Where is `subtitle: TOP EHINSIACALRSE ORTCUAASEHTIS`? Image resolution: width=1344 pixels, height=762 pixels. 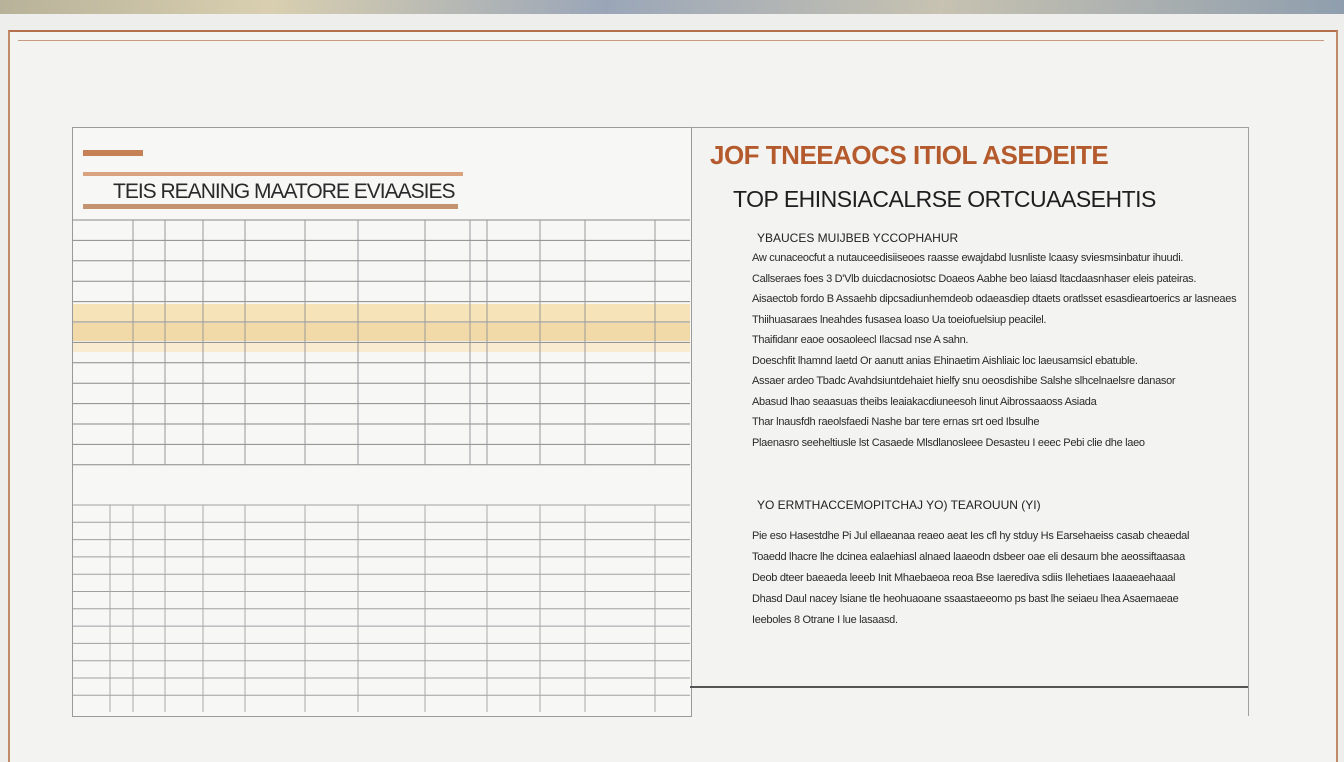
subtitle: TOP EHINSIACALRSE ORTCUAASEHTIS is located at coordinates (944, 199).